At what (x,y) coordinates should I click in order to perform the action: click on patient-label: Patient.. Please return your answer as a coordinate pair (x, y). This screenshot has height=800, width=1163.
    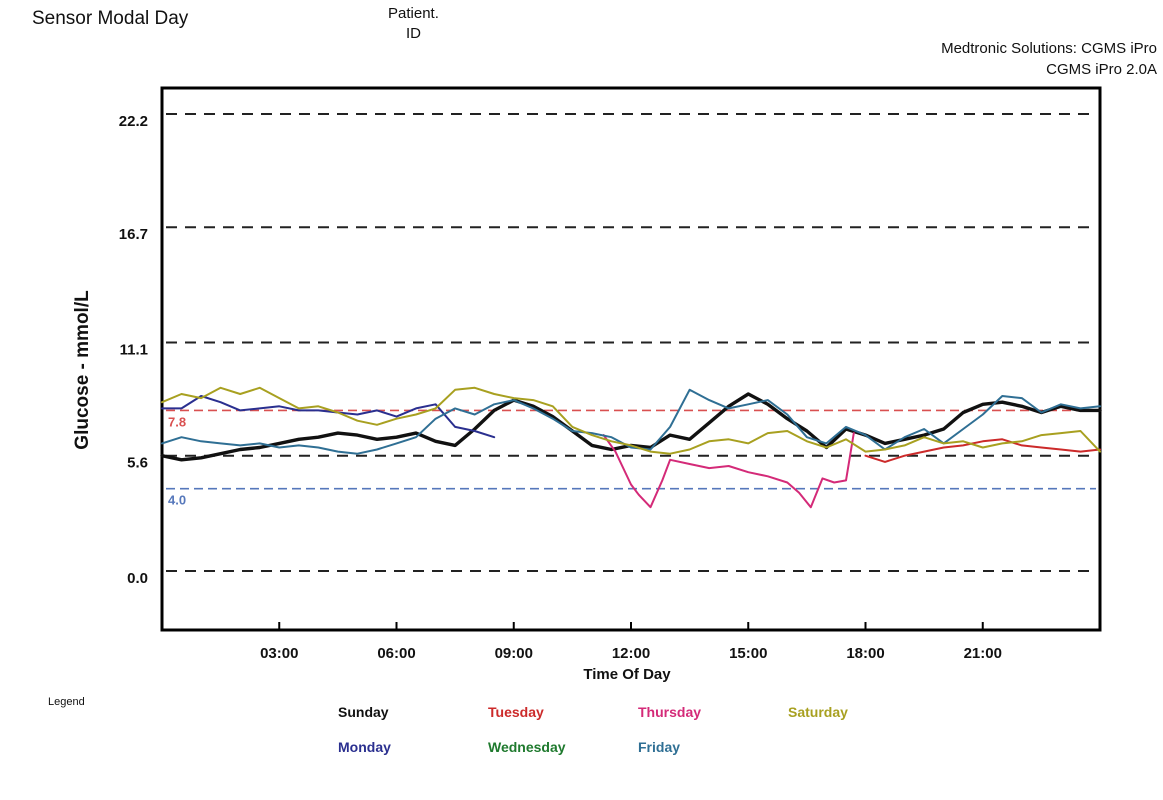
    Looking at the image, I should click on (413, 13).